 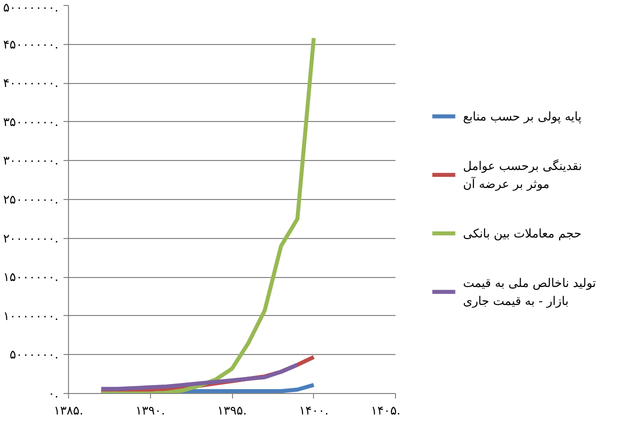 I want to click on x-tick-label: ۱۴۰۰., so click(x=313, y=411).